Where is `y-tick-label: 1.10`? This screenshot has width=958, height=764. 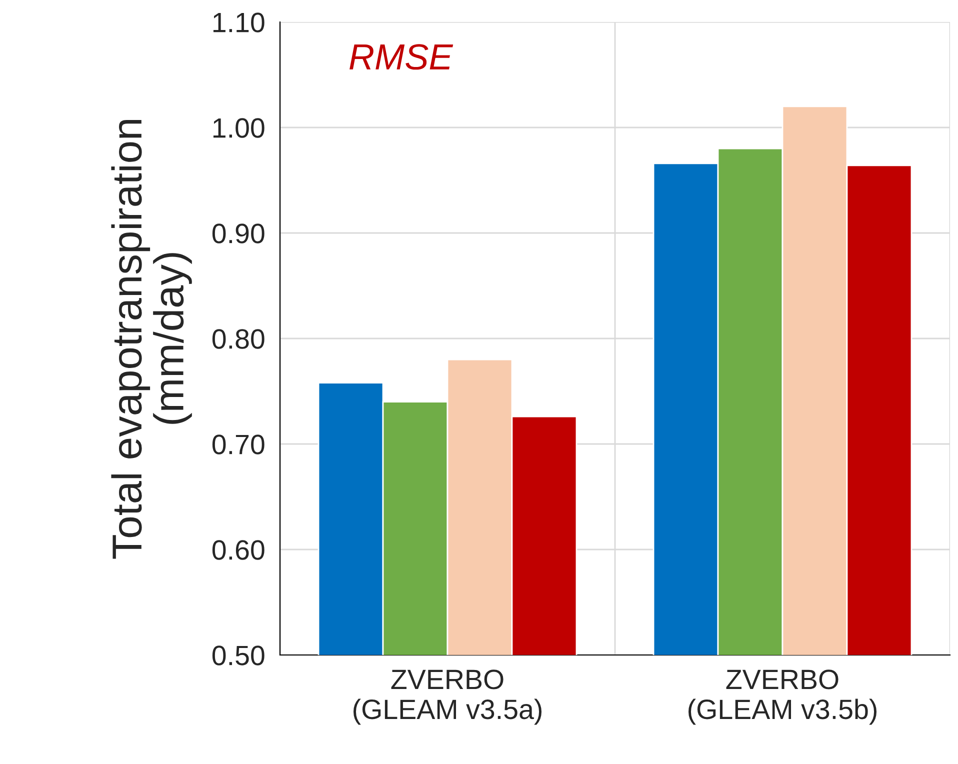
y-tick-label: 1.10 is located at coordinates (238, 22).